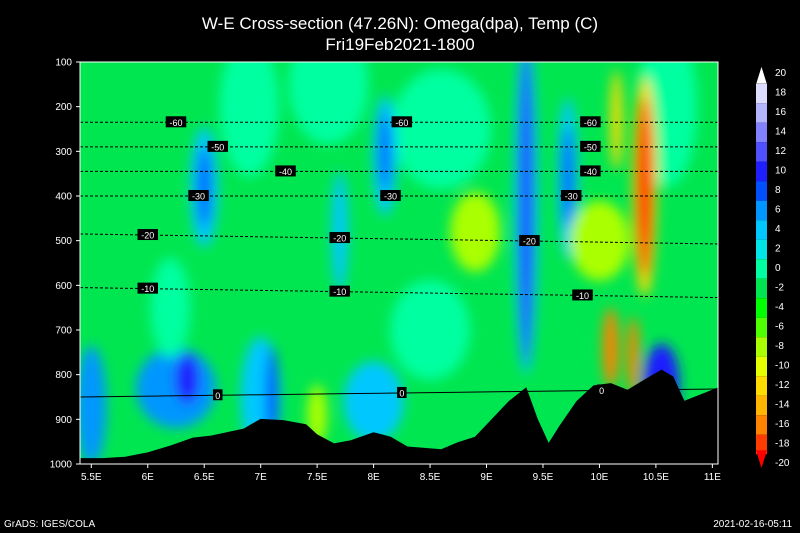  I want to click on colorbar-label: 4, so click(778, 229).